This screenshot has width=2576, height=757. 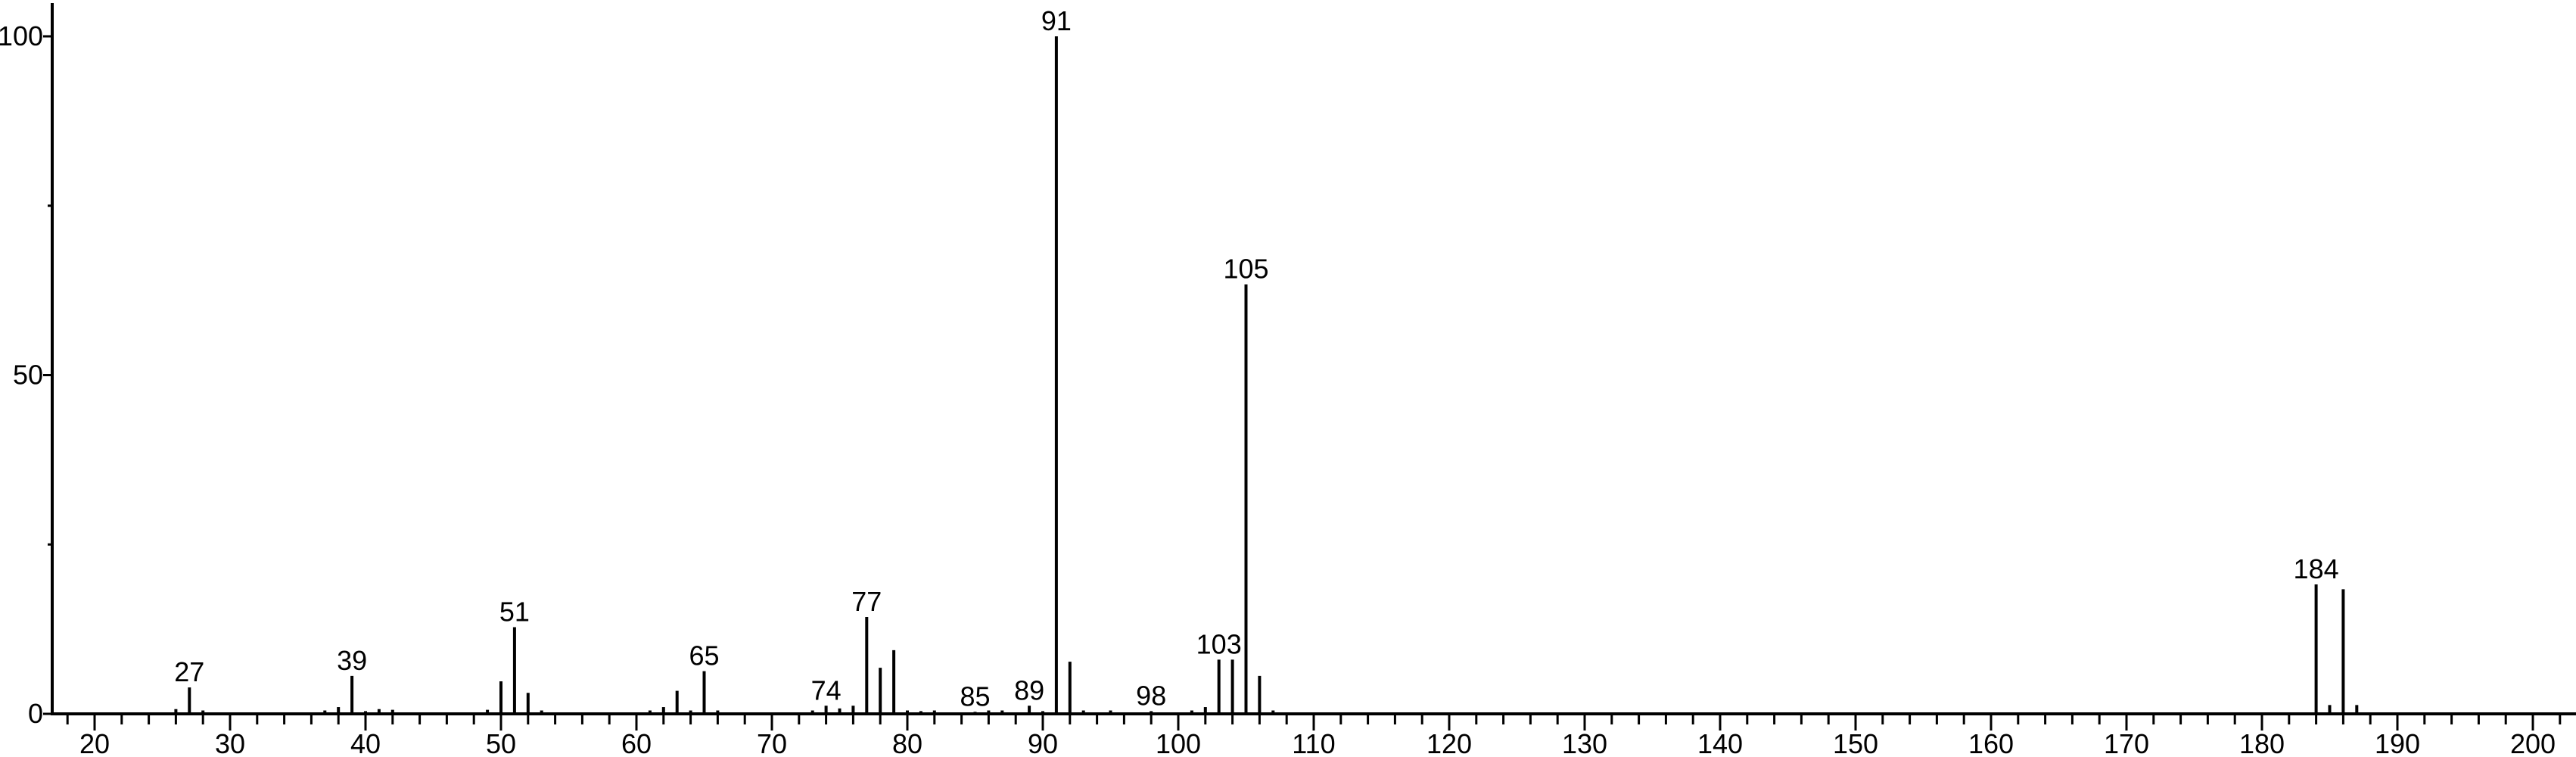 I want to click on peak-label: 103, so click(x=1219, y=643).